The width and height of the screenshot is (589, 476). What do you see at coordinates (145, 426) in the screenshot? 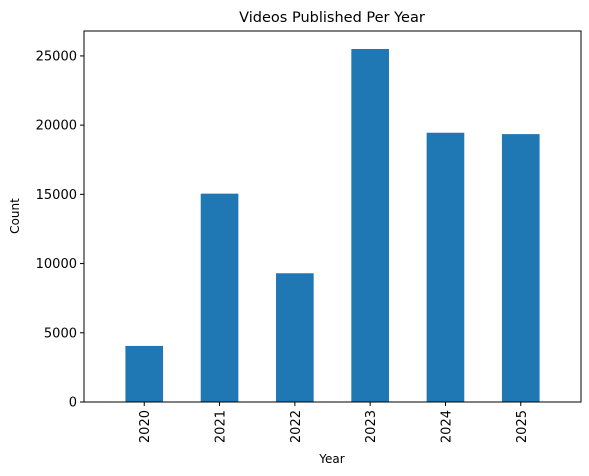
I see `x-tick-label-2020: 2020` at bounding box center [145, 426].